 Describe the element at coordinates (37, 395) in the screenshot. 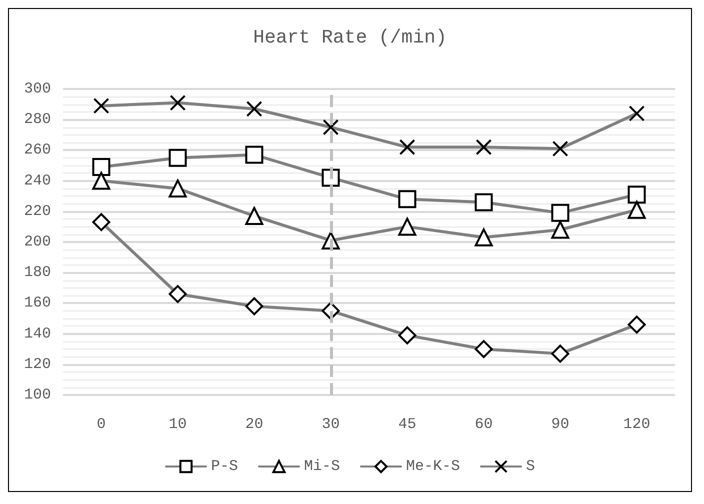

I see `y-tick-label: 100` at that location.